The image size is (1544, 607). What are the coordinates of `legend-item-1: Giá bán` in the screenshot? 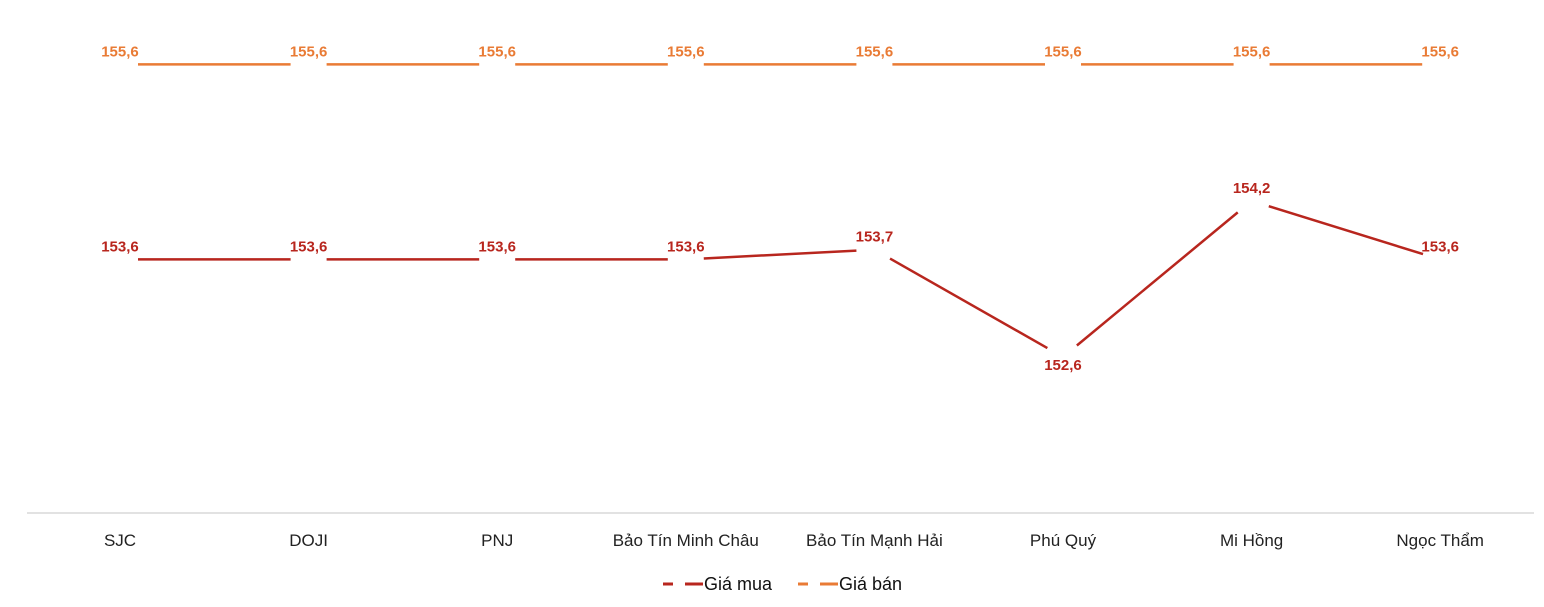 It's located at (850, 584).